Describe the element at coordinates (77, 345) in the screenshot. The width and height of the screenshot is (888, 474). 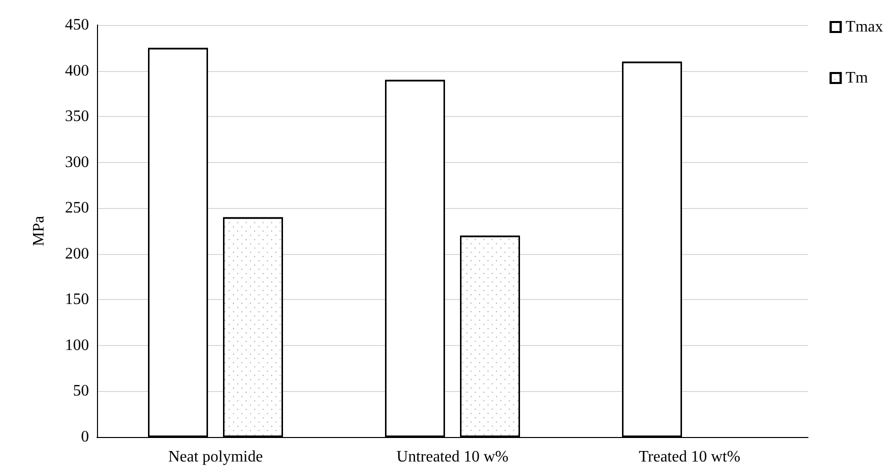
I see `y-tick-label: 100` at that location.